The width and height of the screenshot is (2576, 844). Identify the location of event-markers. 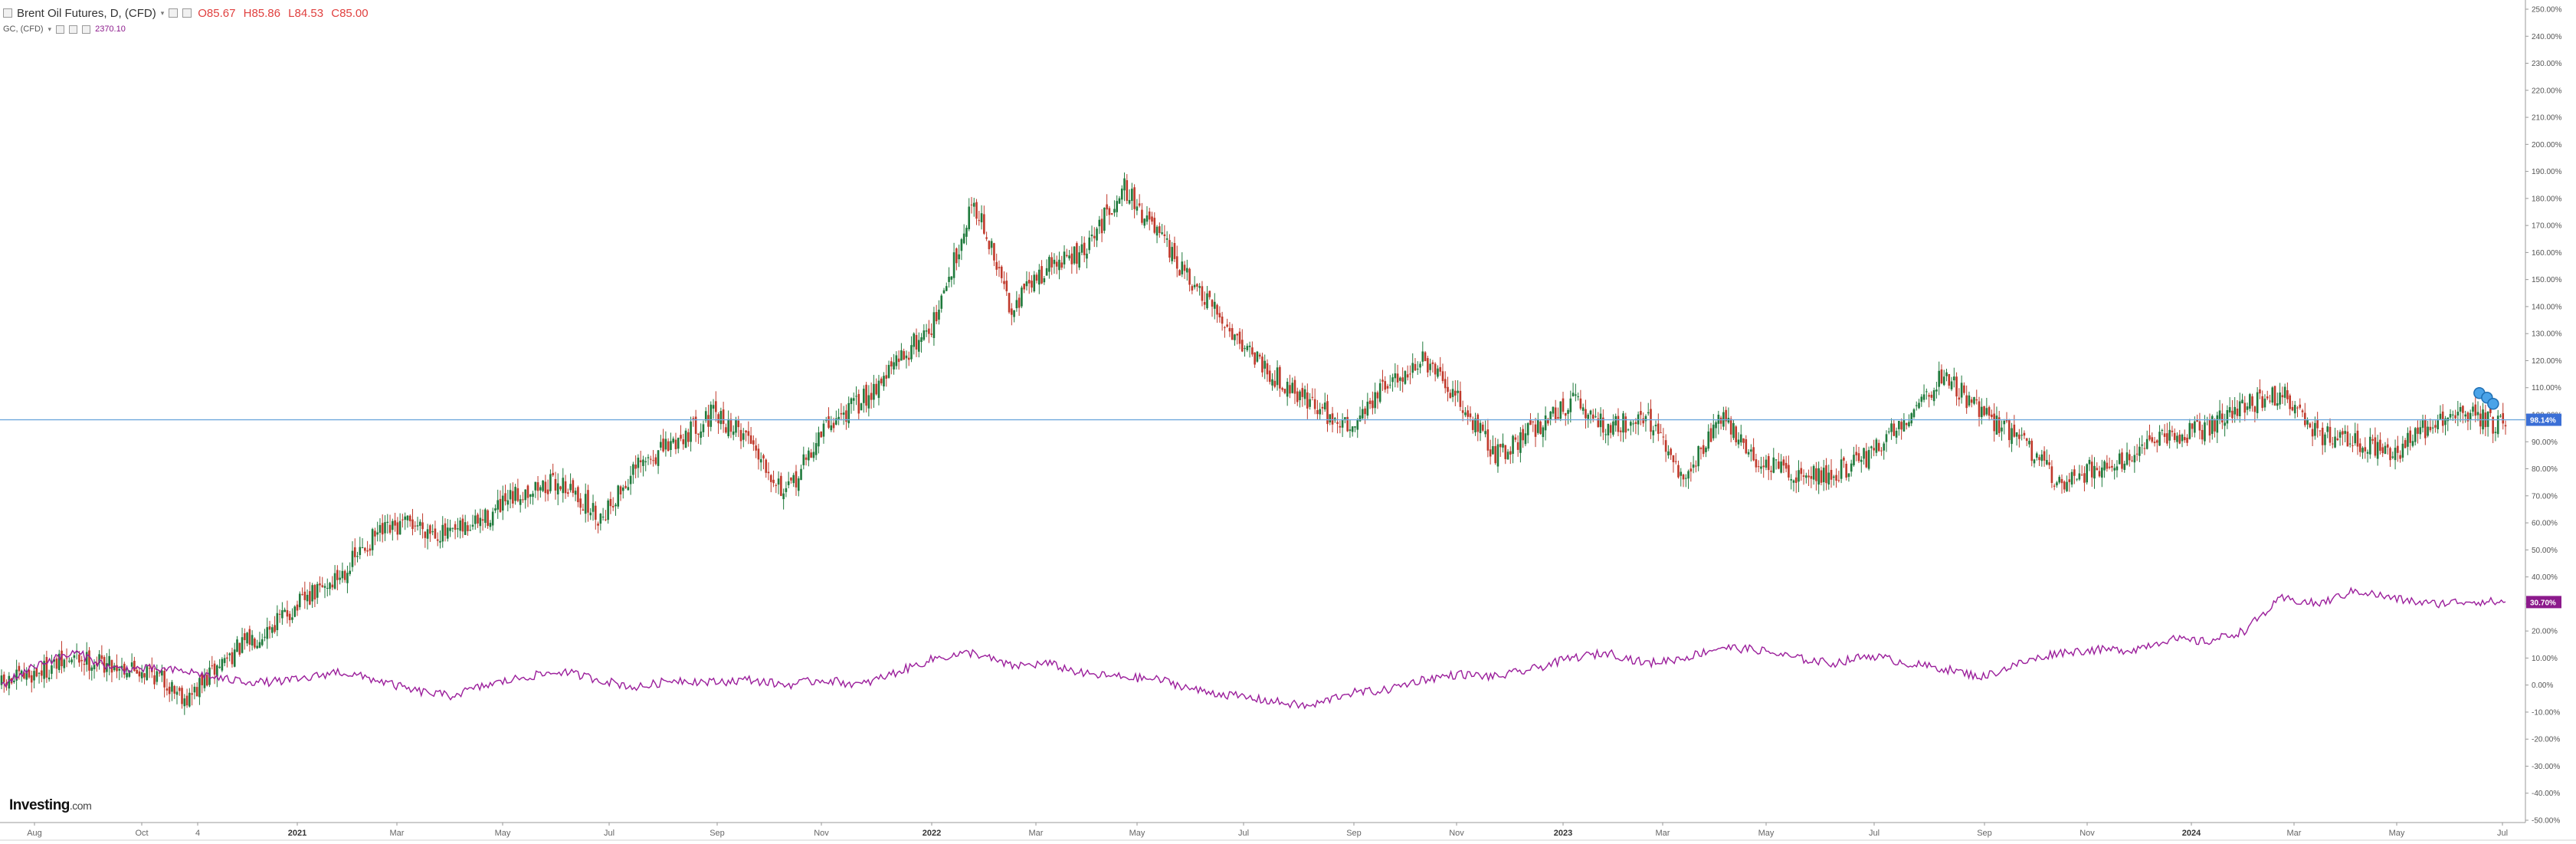
(2486, 399).